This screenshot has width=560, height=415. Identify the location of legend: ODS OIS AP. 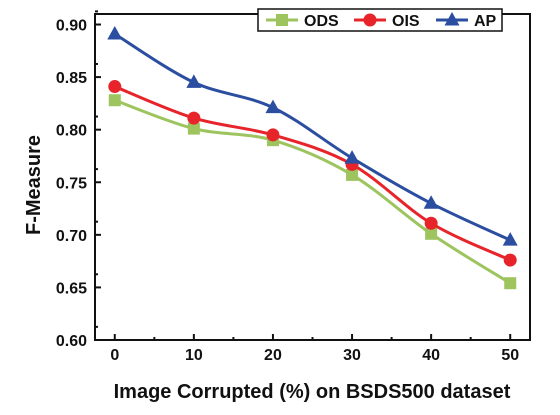
(380, 20).